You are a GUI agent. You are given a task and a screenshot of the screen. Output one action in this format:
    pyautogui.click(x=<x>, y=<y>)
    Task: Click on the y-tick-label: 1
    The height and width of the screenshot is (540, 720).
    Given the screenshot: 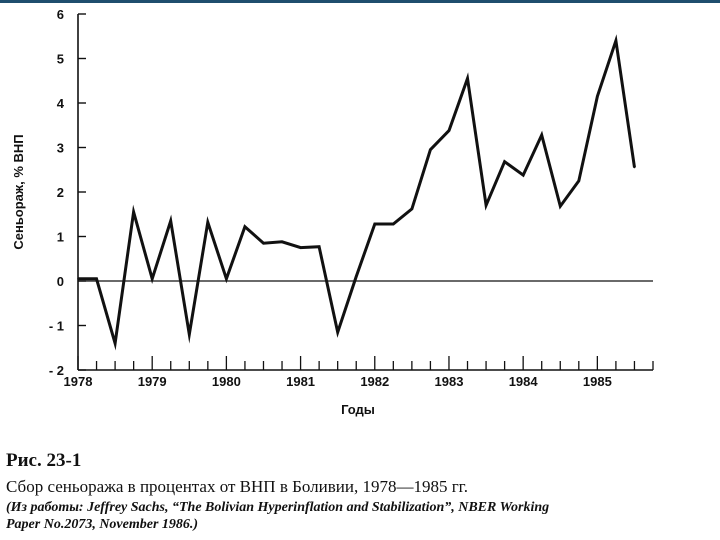 What is the action you would take?
    pyautogui.click(x=60, y=237)
    